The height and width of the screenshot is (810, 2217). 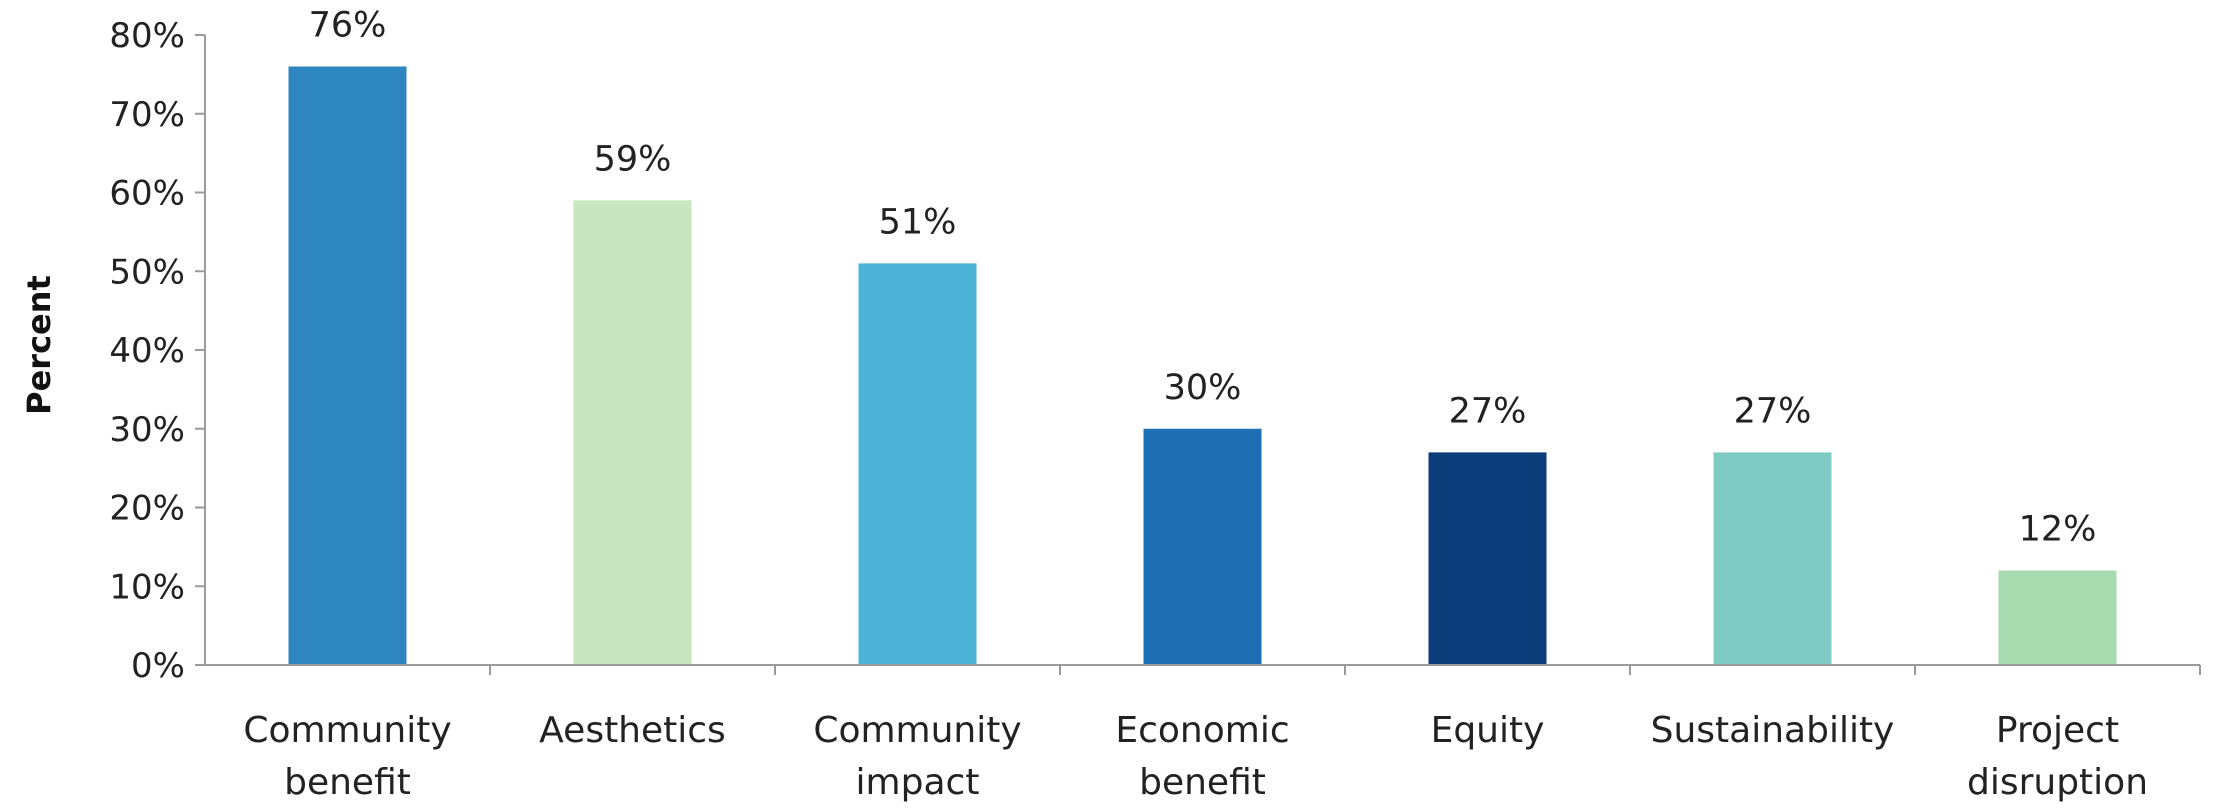 What do you see at coordinates (1773, 730) in the screenshot?
I see `x-tick-label: Sustainability` at bounding box center [1773, 730].